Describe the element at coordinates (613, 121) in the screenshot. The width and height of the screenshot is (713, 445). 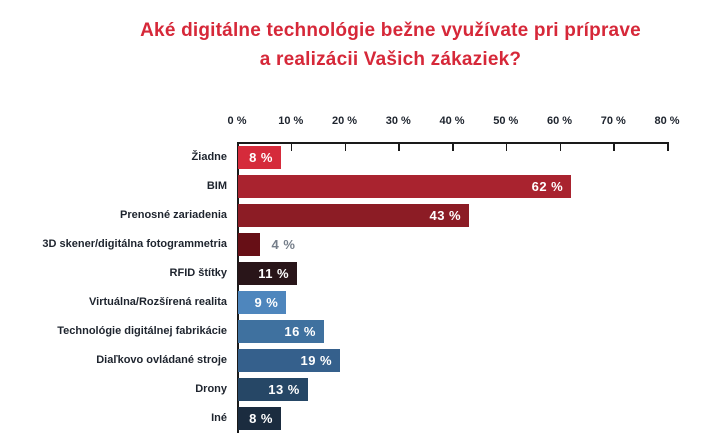
I see `x-axis-tick-label: 70 %` at that location.